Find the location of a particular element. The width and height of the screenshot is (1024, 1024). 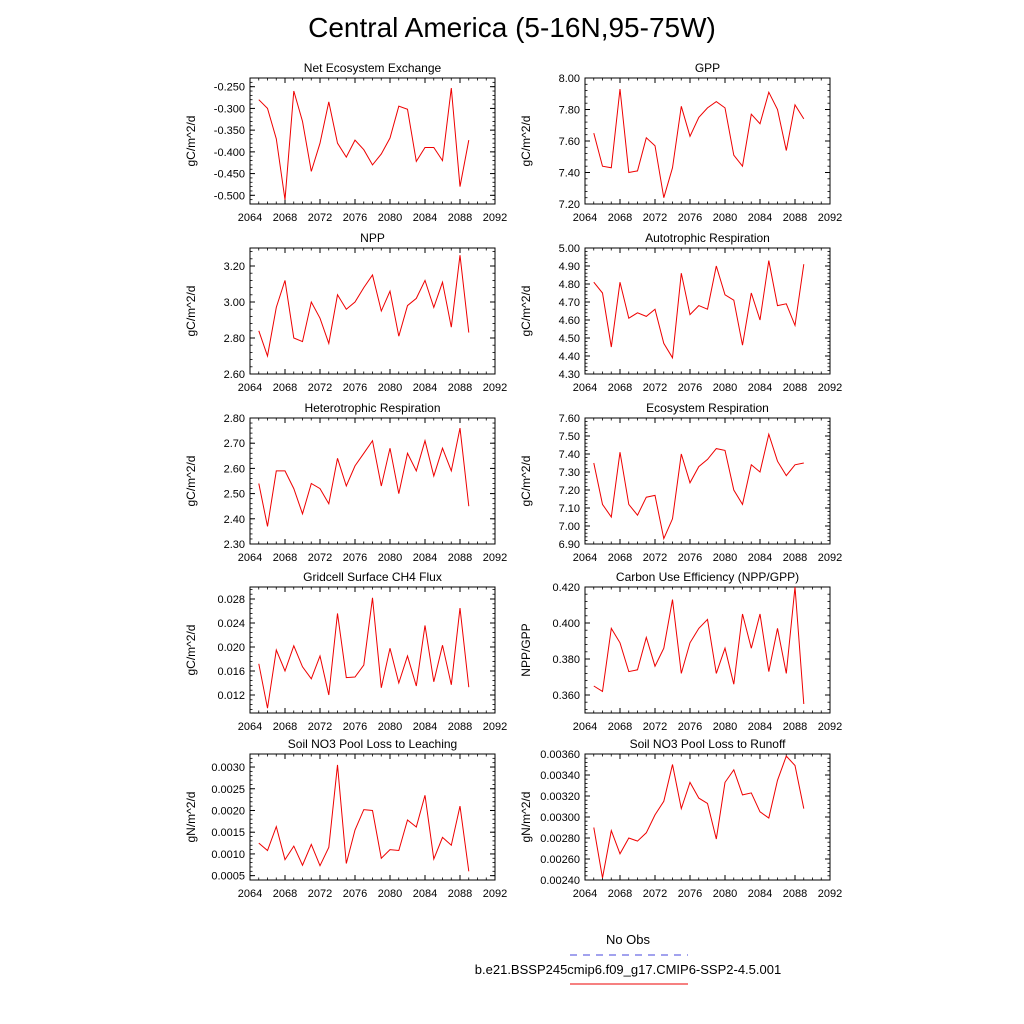

y-tick-label: 0.00320 is located at coordinates (560, 797).